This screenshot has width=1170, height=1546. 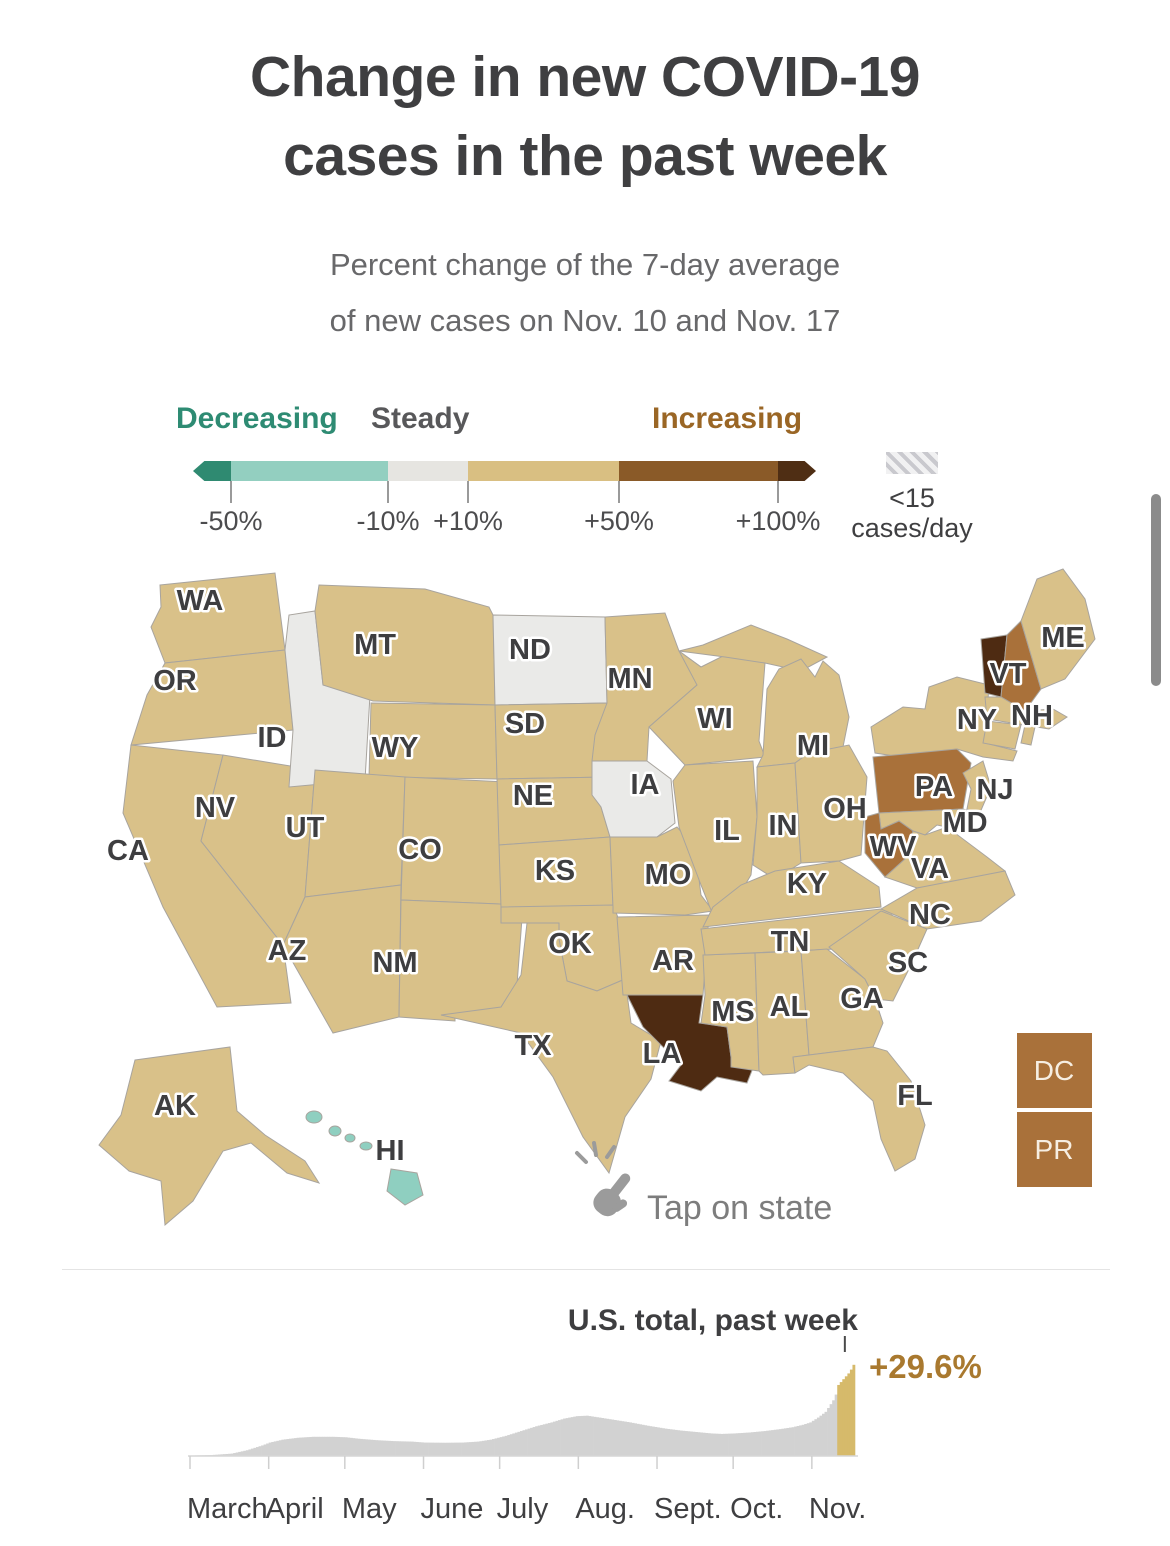 What do you see at coordinates (1054, 1070) in the screenshot?
I see `territory-box-DC` at bounding box center [1054, 1070].